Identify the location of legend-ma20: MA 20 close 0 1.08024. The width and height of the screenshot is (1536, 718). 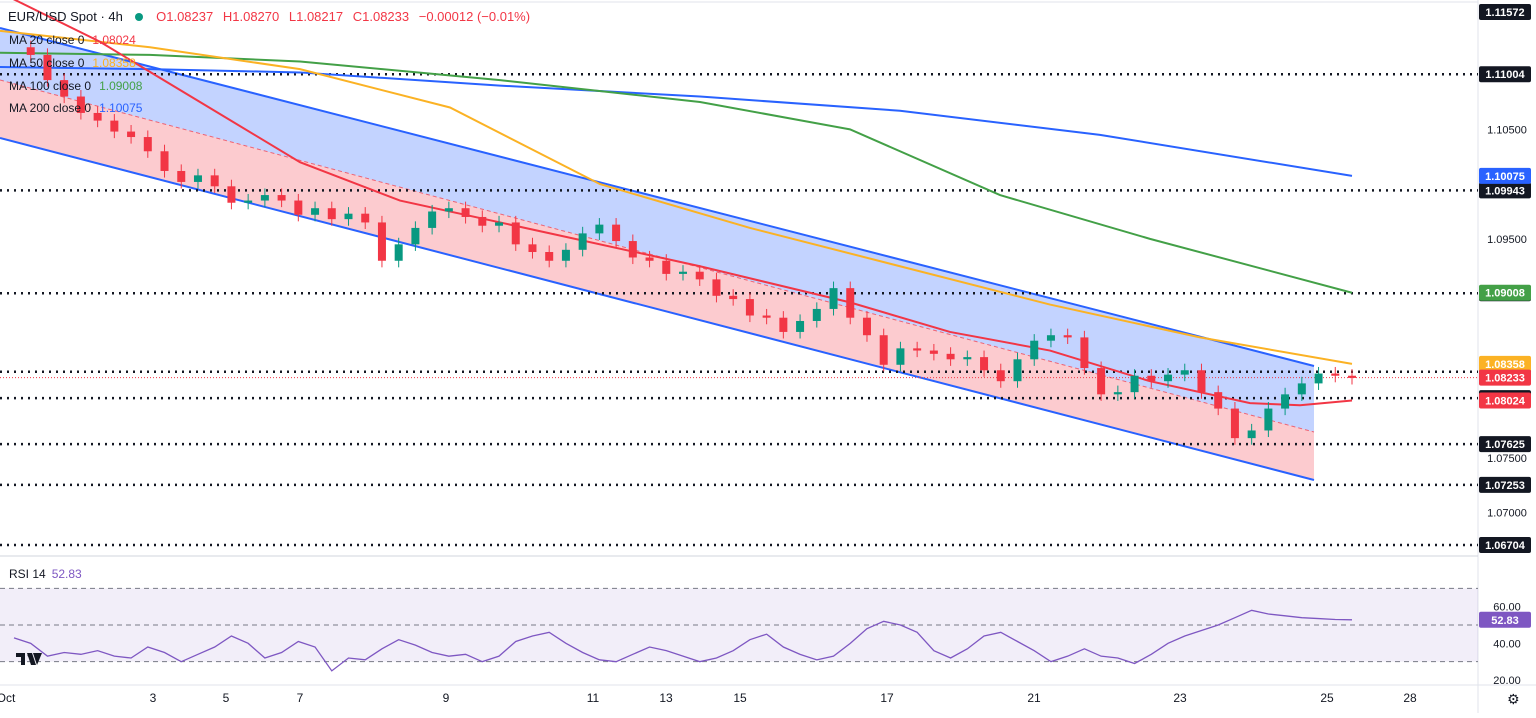
(72, 40).